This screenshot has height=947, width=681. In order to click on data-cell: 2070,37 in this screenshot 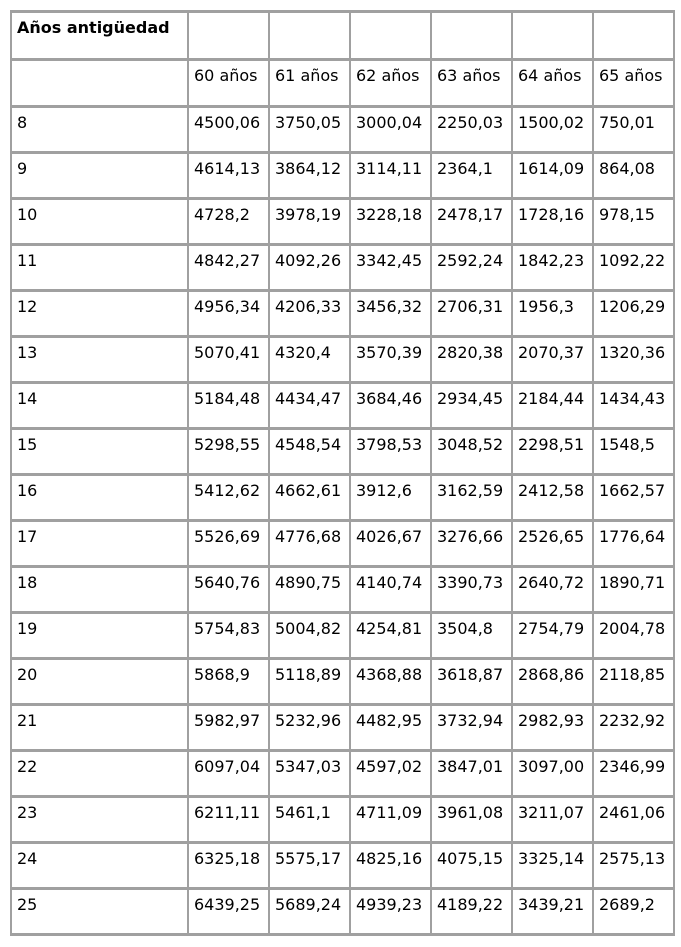, I will do `click(552, 359)`.